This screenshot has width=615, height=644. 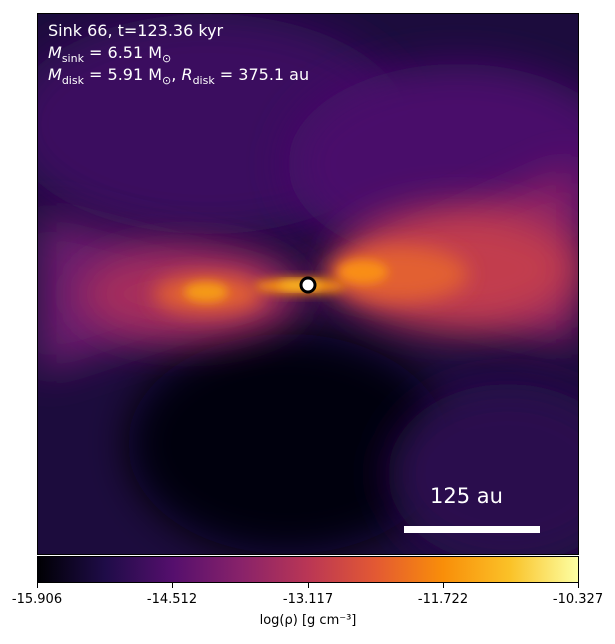 I want to click on colorbar-tick-label: -14.512, so click(x=172, y=599).